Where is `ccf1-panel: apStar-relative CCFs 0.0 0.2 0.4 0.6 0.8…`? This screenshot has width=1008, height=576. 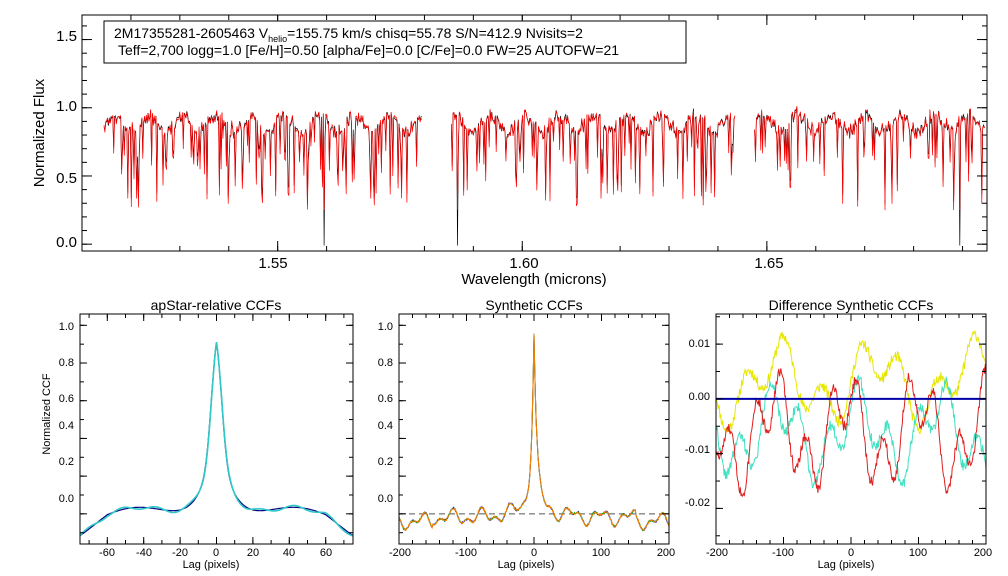
ccf1-panel: apStar-relative CCFs 0.0 0.2 0.4 0.6 0.8… is located at coordinates (197, 434).